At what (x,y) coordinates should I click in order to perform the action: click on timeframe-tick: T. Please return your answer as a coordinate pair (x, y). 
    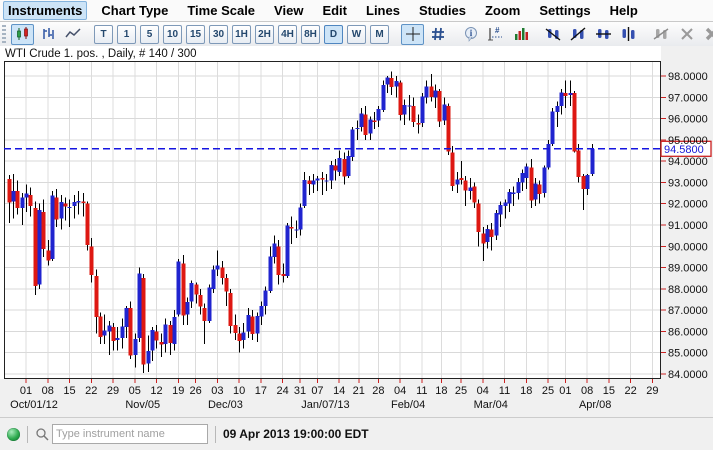
    Looking at the image, I should click on (103, 34).